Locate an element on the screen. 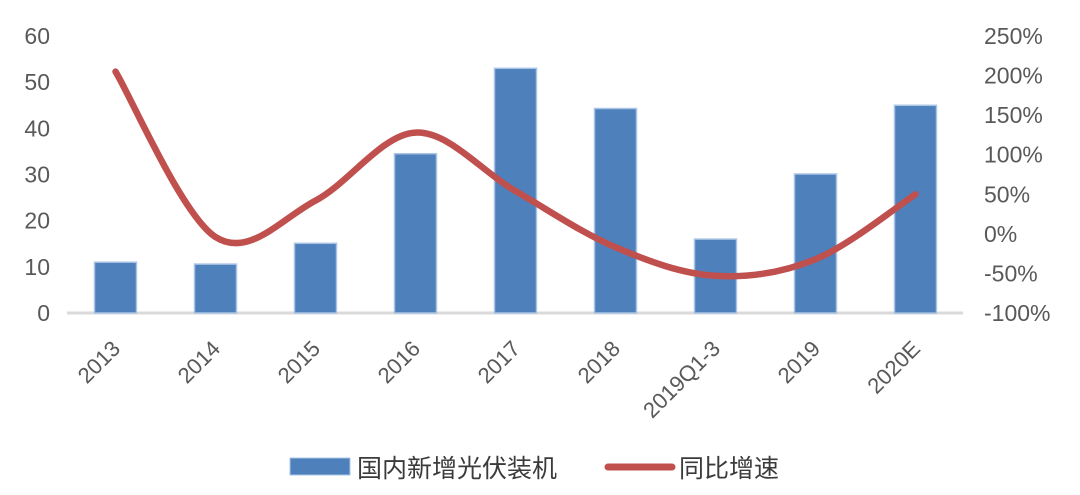 The height and width of the screenshot is (495, 1080). bar-2018 is located at coordinates (615, 210).